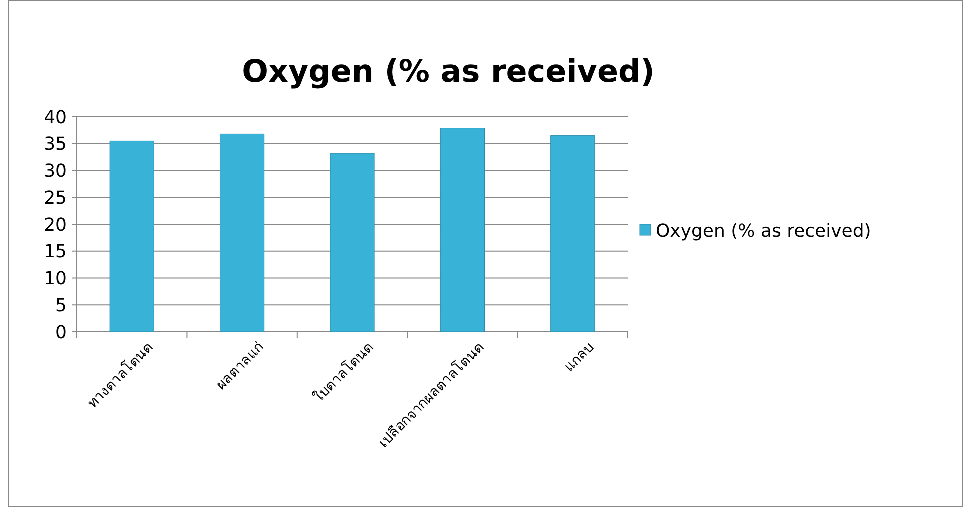 This screenshot has height=507, width=963. Describe the element at coordinates (55, 225) in the screenshot. I see `y-tick-label: 20` at that location.